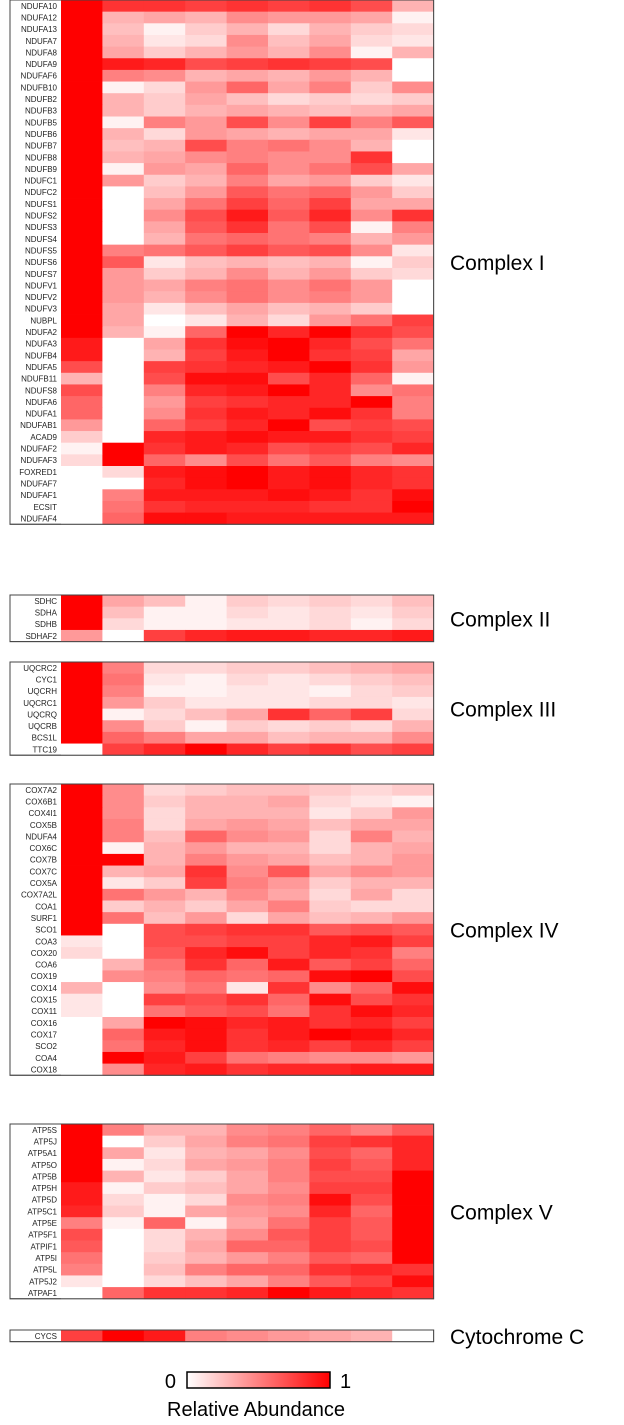 The image size is (624, 1425). Describe the element at coordinates (44, 1069) in the screenshot. I see `row-label: COX18` at that location.